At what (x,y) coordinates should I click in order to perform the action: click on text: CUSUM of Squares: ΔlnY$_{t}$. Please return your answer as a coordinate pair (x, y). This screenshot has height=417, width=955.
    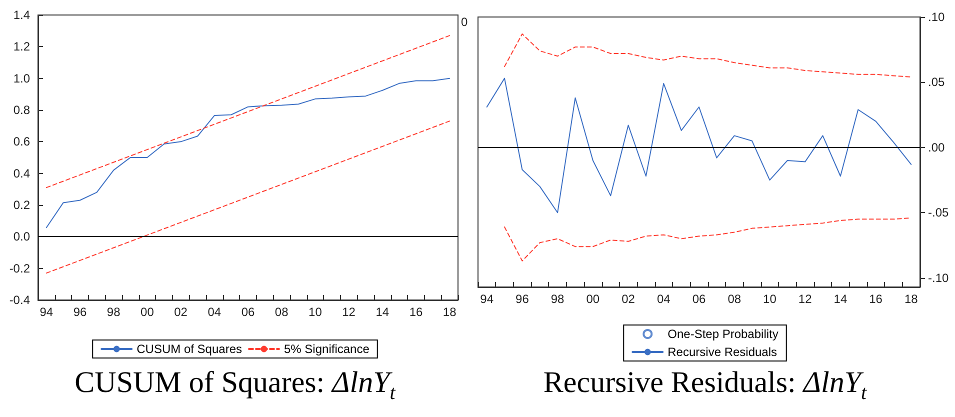
    Looking at the image, I should click on (235, 385).